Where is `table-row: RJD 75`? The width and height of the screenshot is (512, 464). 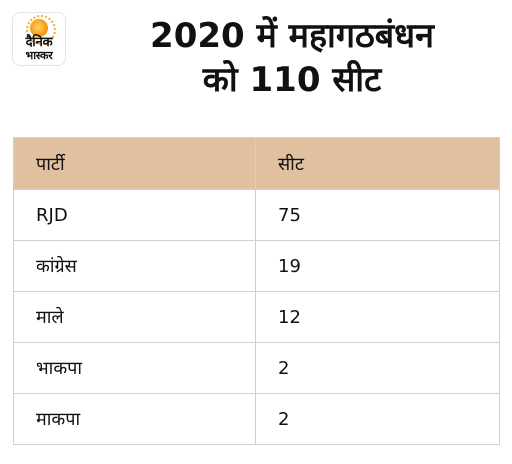
table-row: RJD 75 is located at coordinates (256, 215).